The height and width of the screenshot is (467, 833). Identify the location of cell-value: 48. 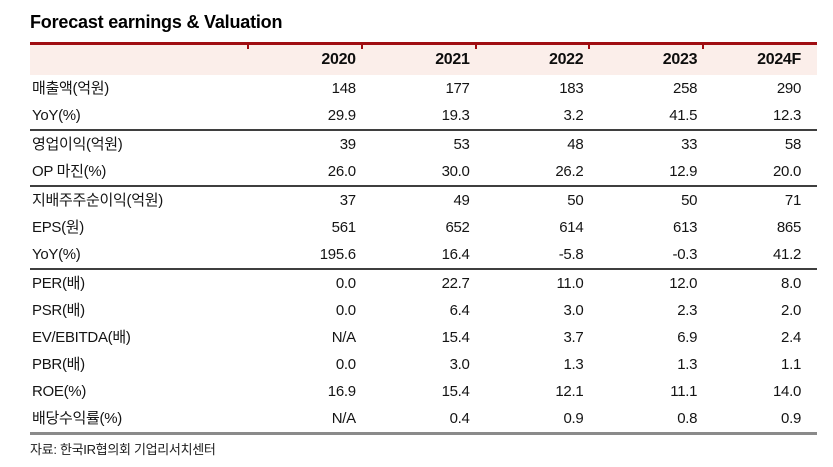
(575, 144).